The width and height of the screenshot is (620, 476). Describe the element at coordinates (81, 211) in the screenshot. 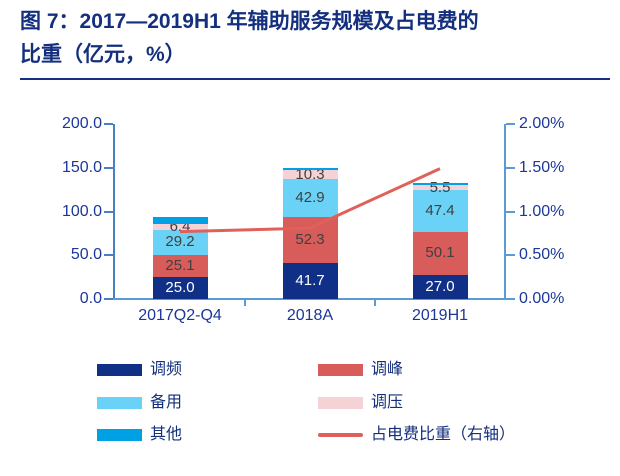

I see `y-axis-left-tick-label: 100.0` at that location.